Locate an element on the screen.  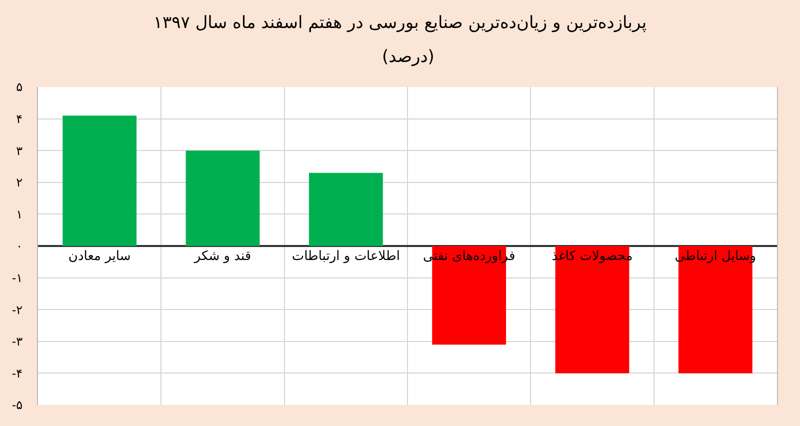
y-tick-label: -۲ is located at coordinates (17, 309).